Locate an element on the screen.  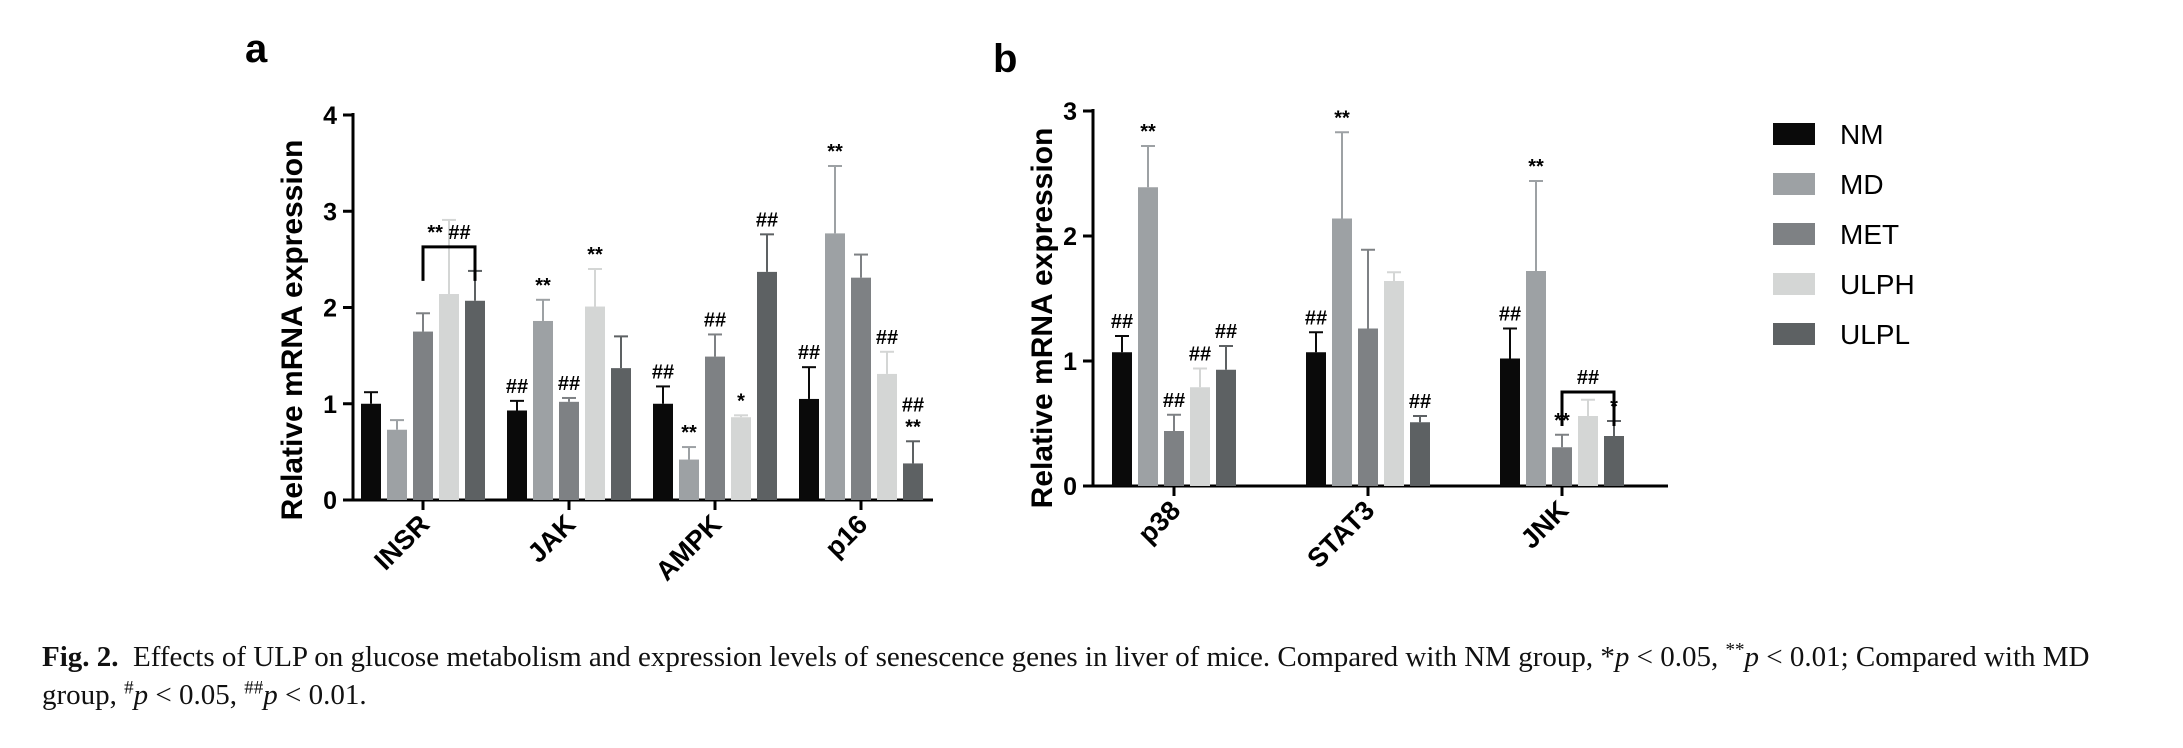
pb-category-label-p38: p38 is located at coordinates (1159, 522).